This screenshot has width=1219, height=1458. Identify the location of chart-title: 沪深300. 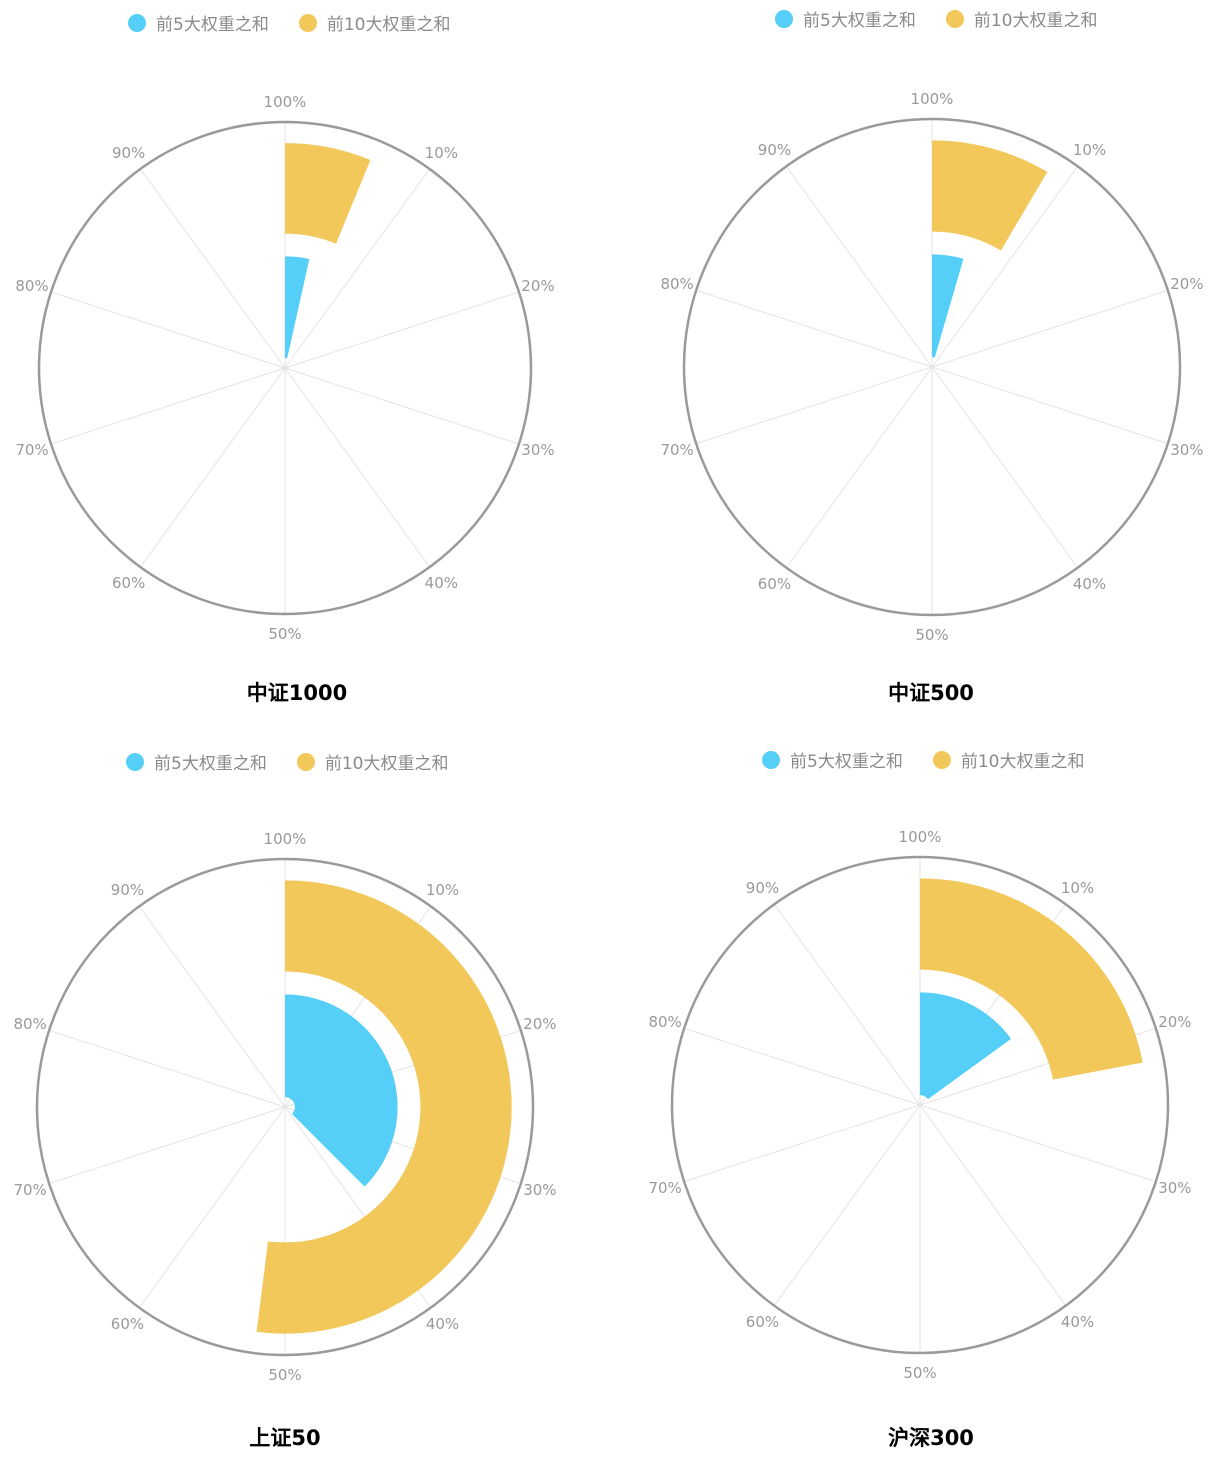
(931, 1438).